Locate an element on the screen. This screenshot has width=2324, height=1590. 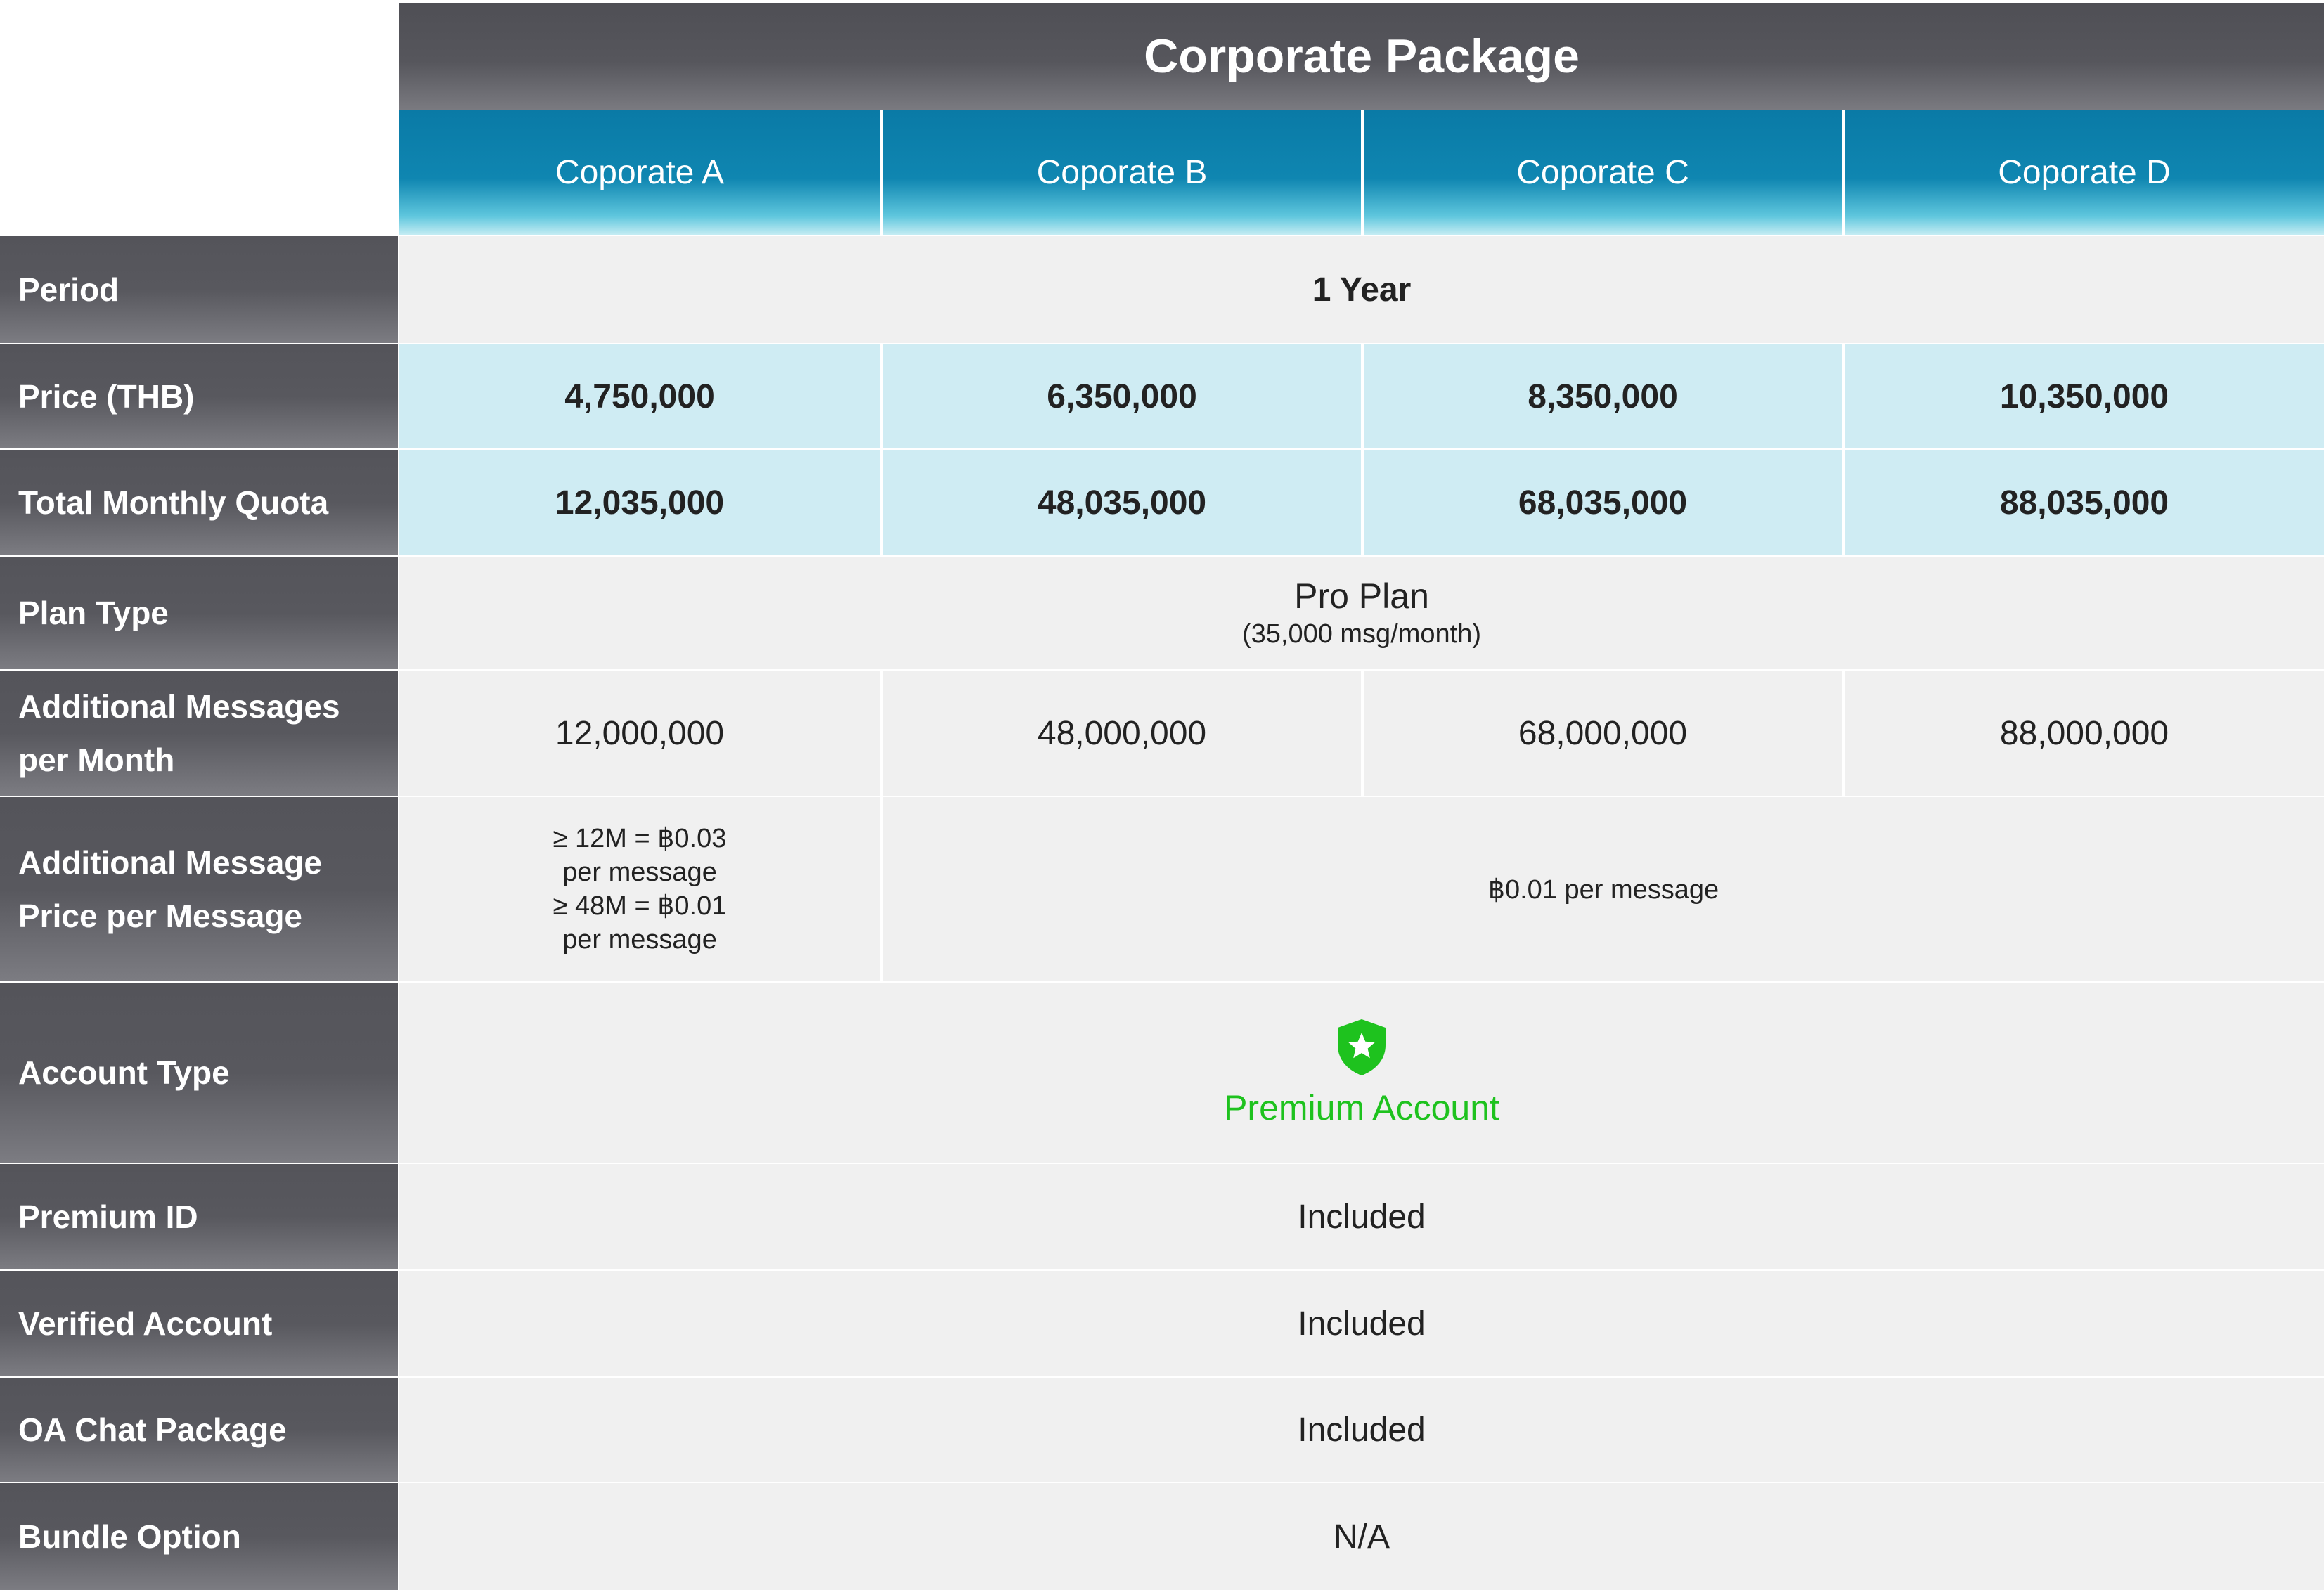
cell-addprice-others: ฿0.01 per message is located at coordinates (1603, 889).